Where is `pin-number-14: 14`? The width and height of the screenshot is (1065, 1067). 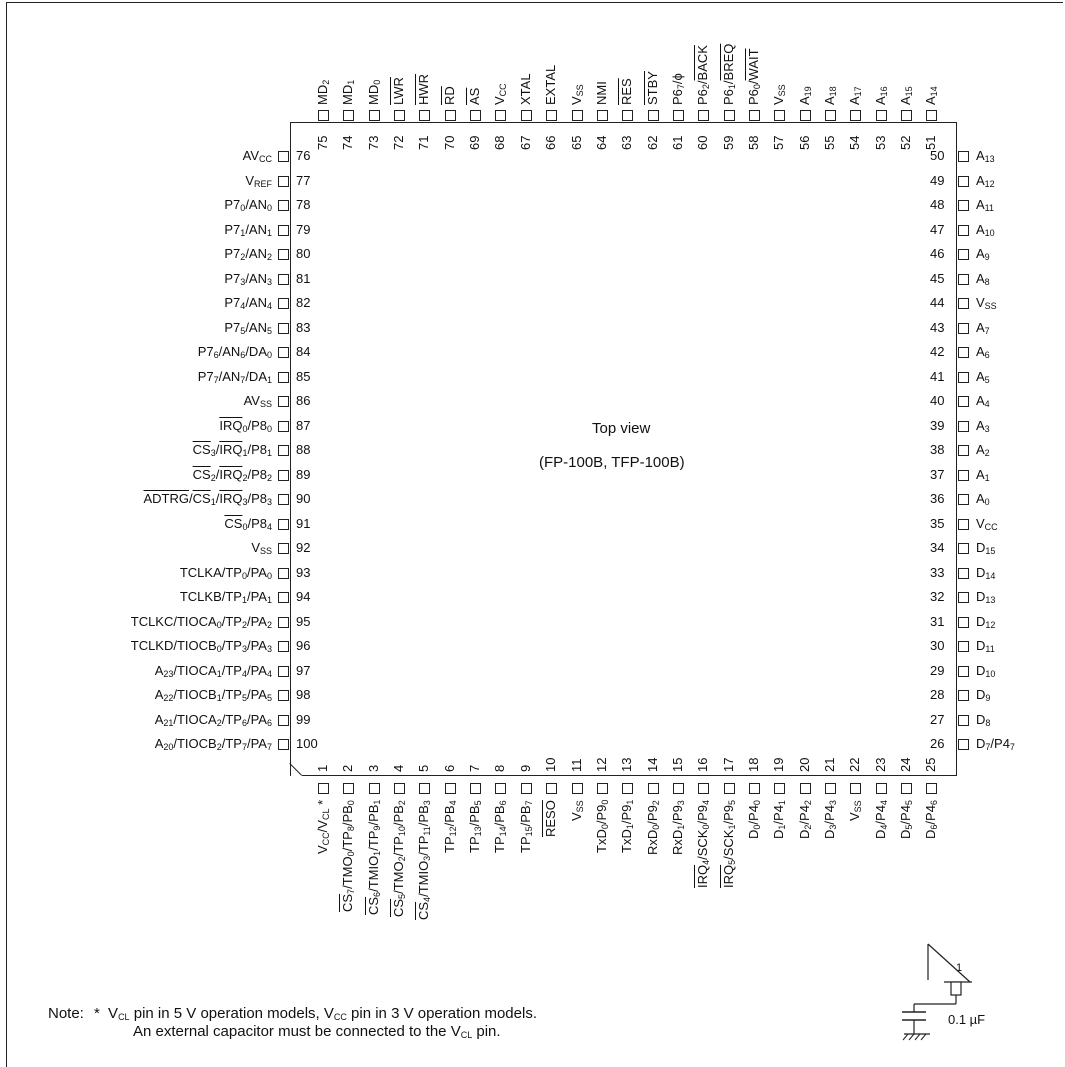 pin-number-14: 14 is located at coordinates (652, 764).